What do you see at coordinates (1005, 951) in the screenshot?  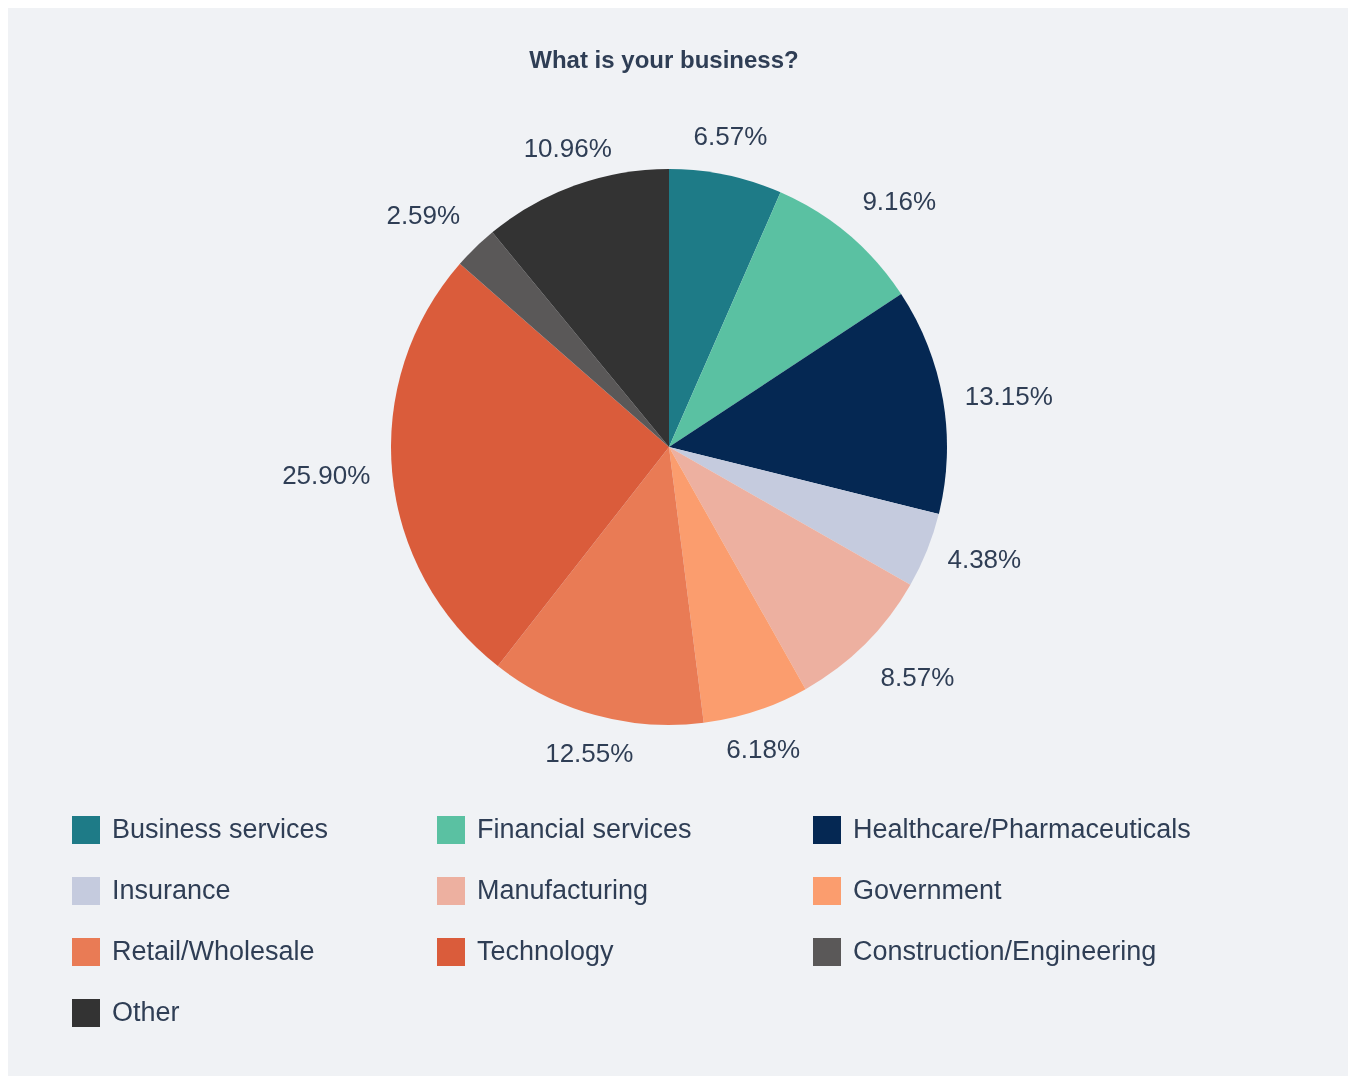 I see `legend-label: Construction/Engineering` at bounding box center [1005, 951].